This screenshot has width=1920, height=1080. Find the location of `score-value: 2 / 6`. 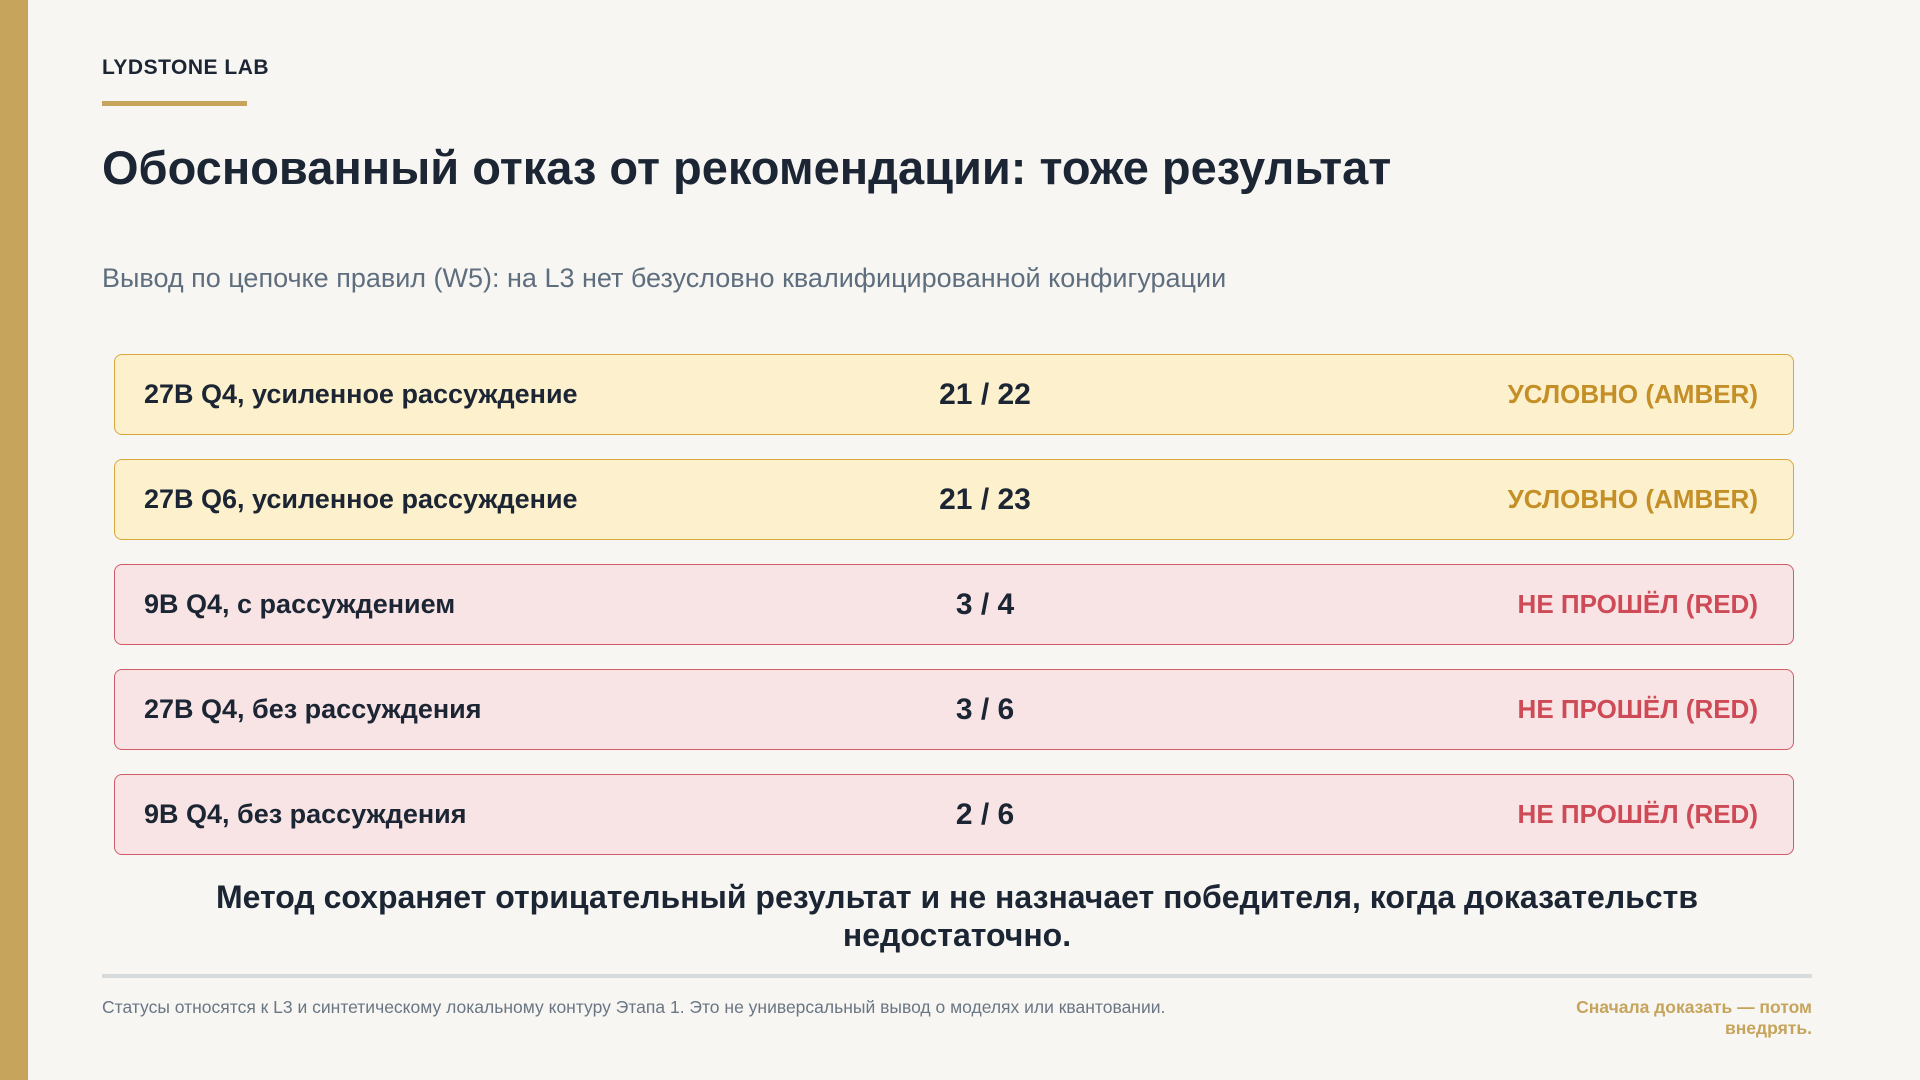

score-value: 2 / 6 is located at coordinates (985, 814).